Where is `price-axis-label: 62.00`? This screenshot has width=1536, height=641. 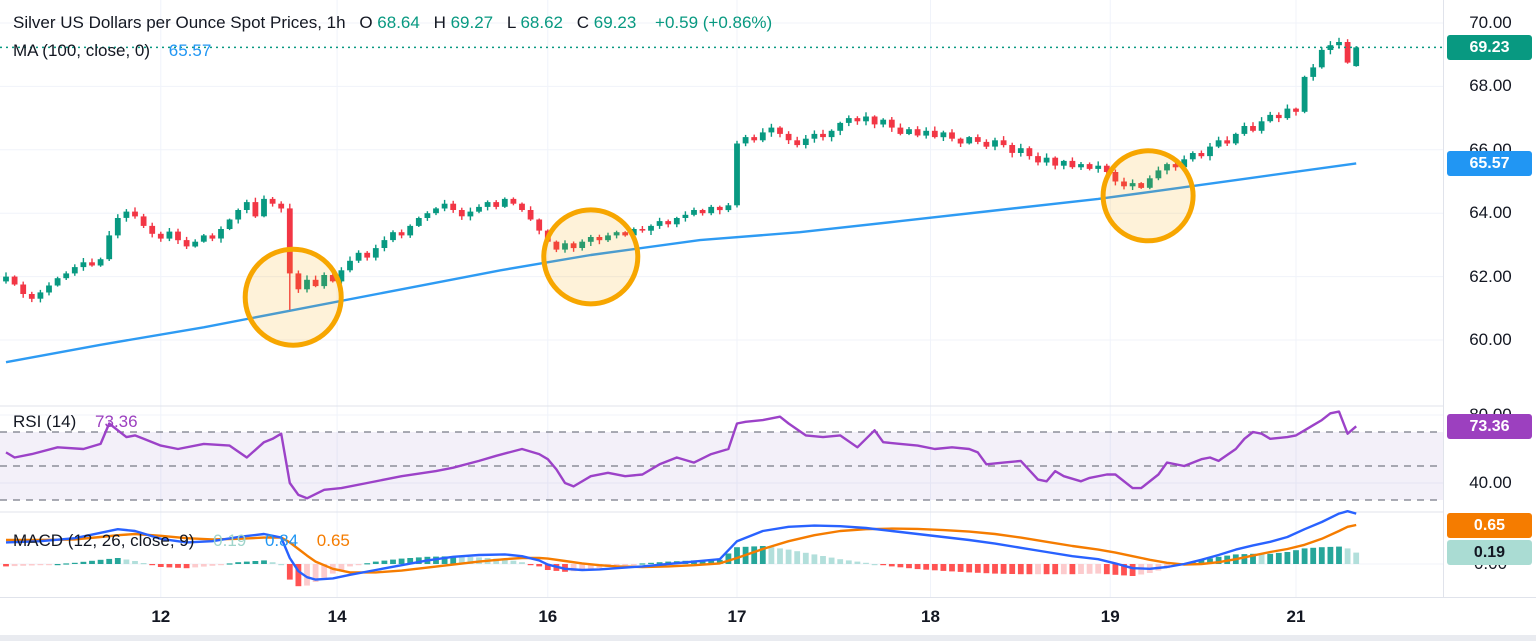 price-axis-label: 62.00 is located at coordinates (1490, 276).